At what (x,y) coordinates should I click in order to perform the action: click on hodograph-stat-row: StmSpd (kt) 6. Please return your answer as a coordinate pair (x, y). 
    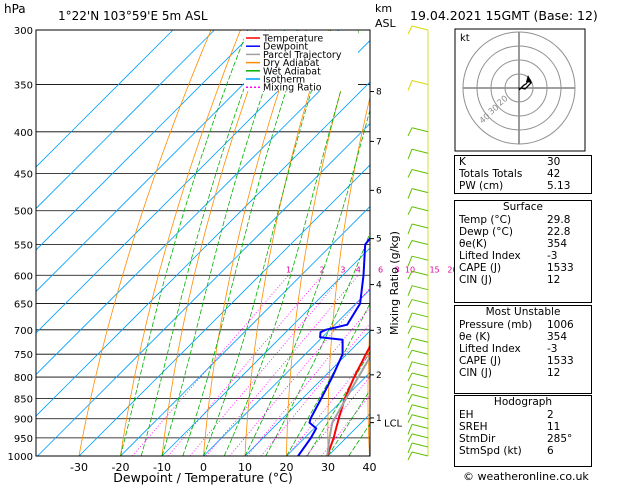
    Looking at the image, I should click on (523, 451).